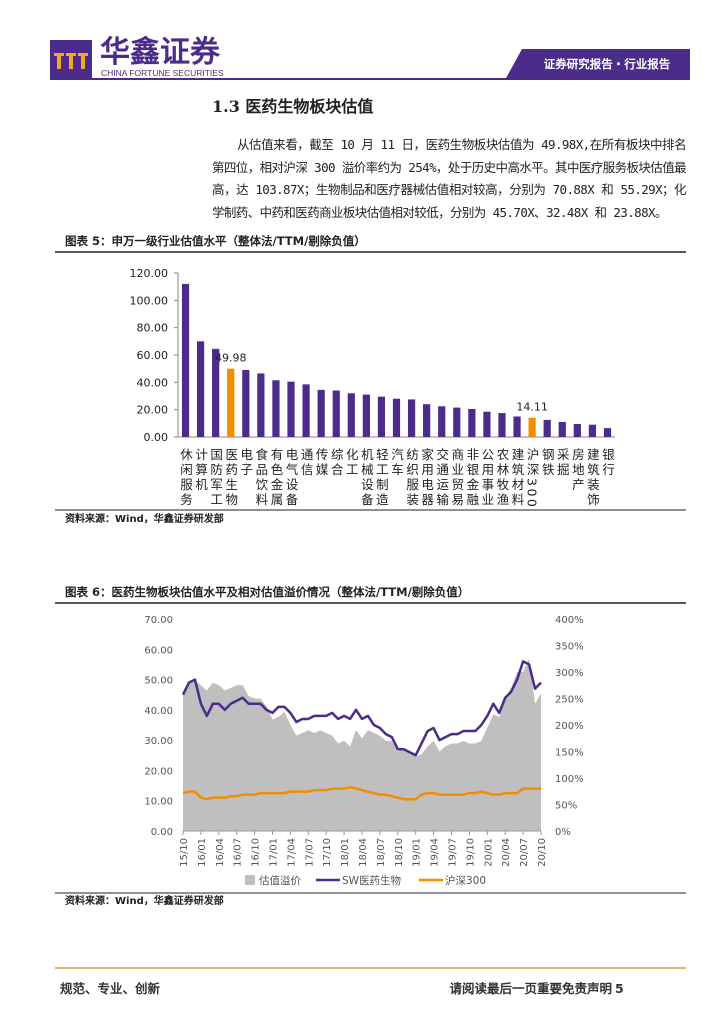 The image size is (724, 1024). I want to click on x-tick-label: 18/07, so click(381, 852).